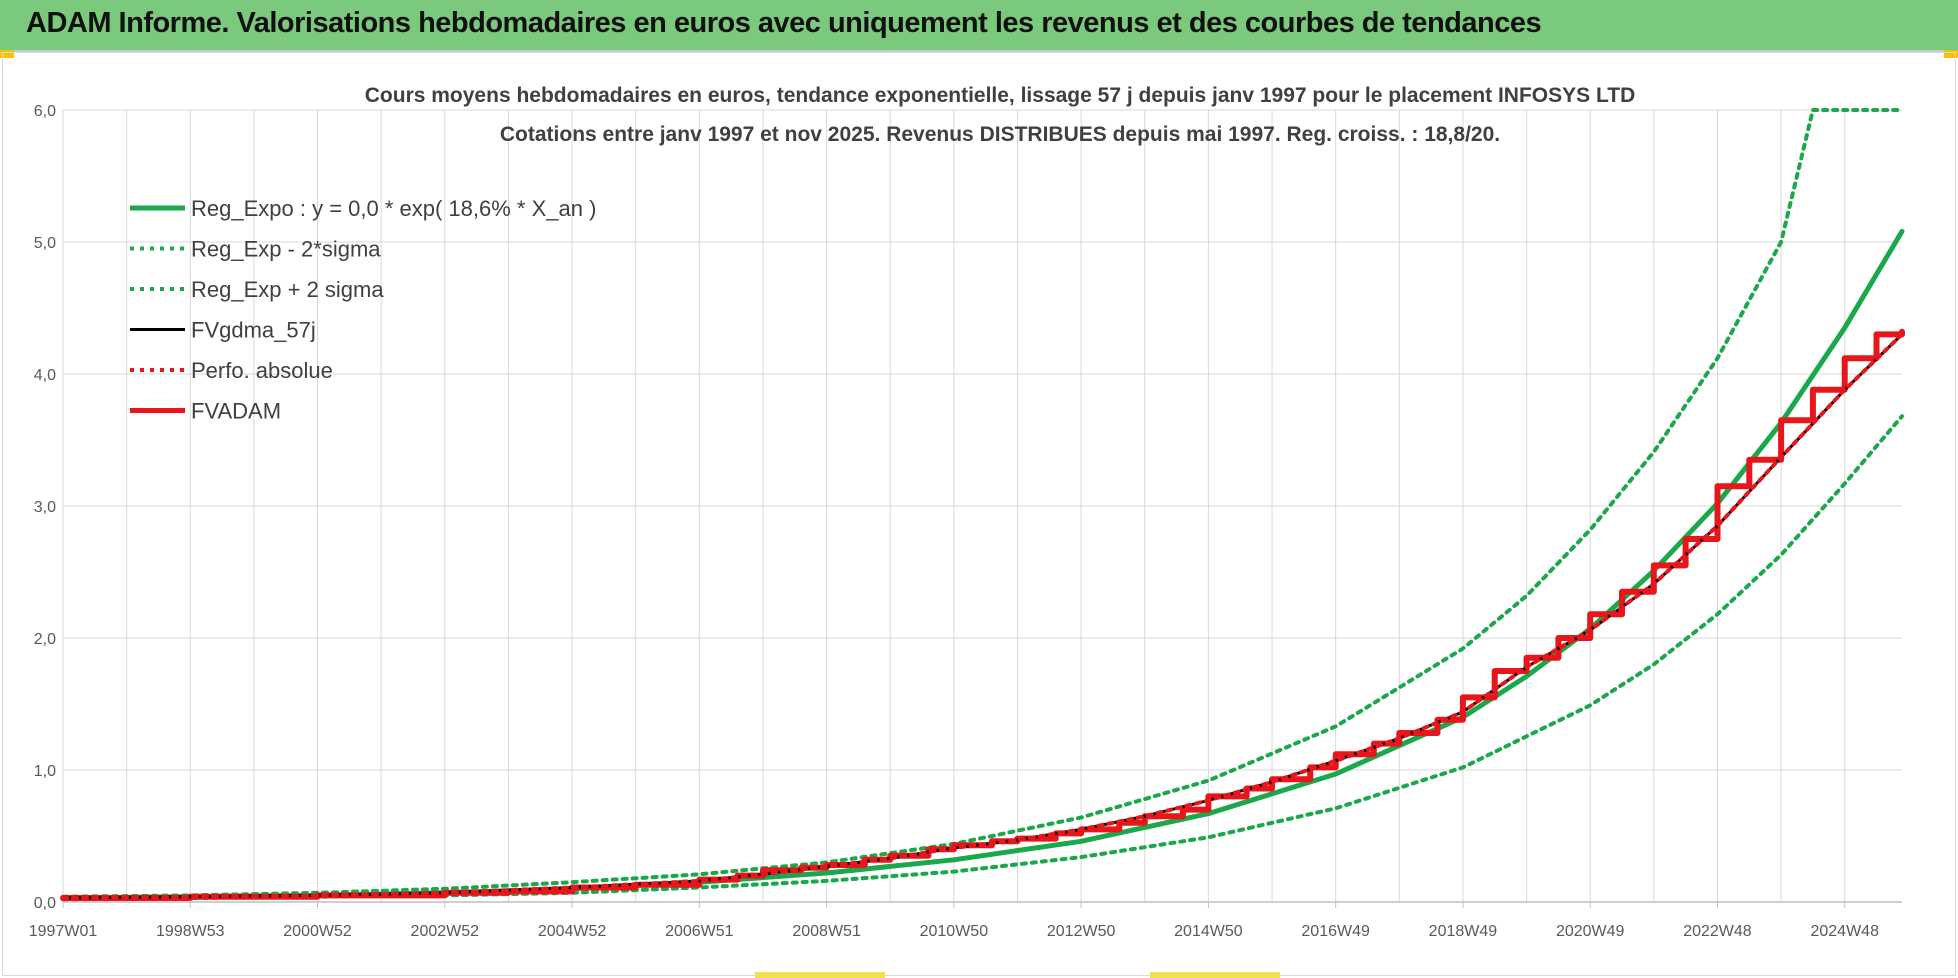 This screenshot has height=978, width=1958. Describe the element at coordinates (820, 975) in the screenshot. I see `bottom-strip-left` at that location.